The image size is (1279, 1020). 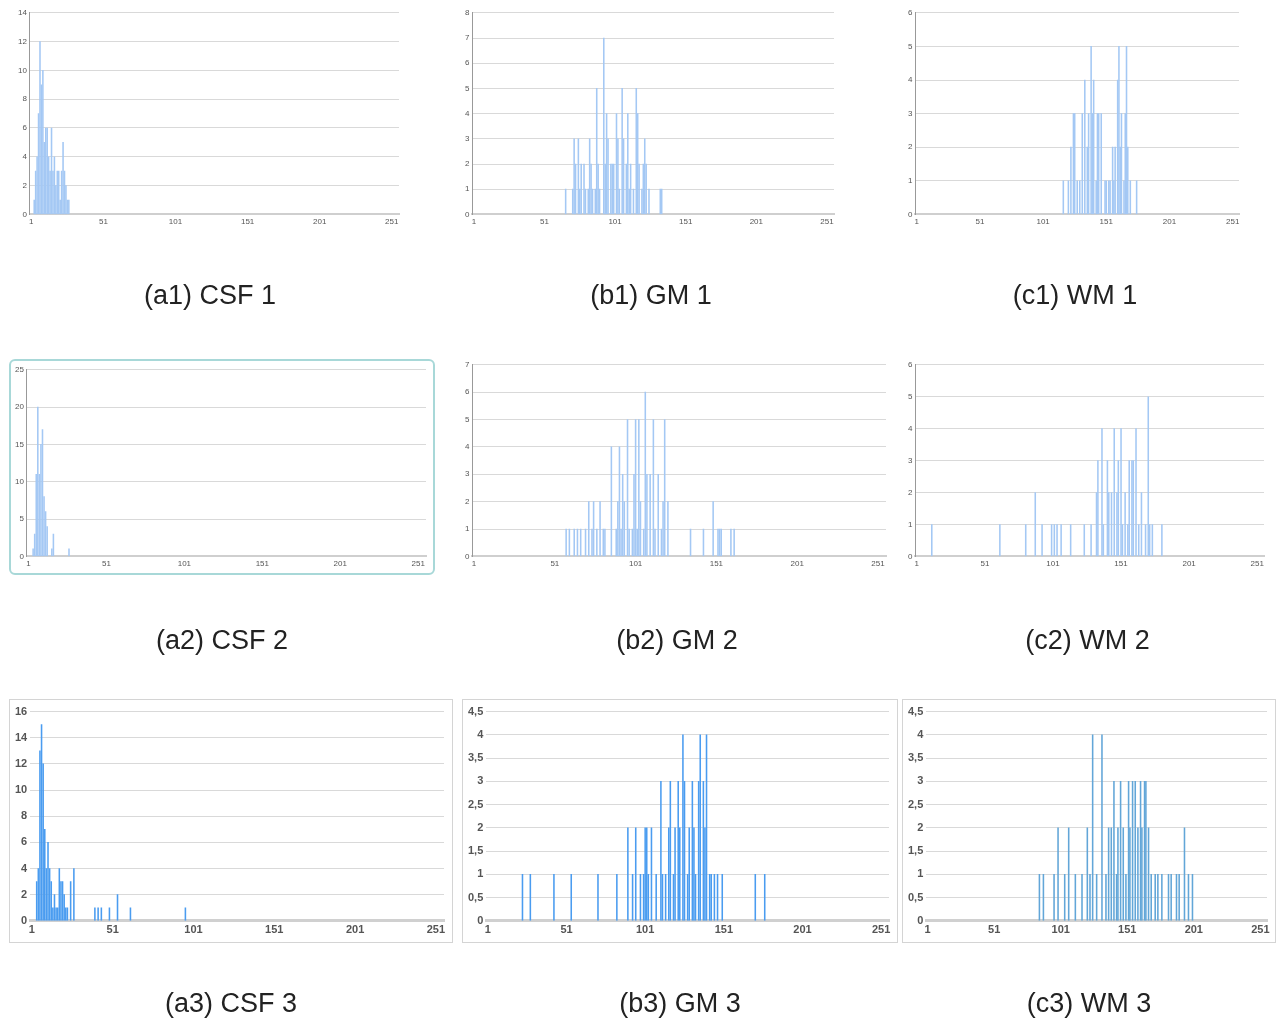 I want to click on y-tick-label: 2,5, so click(x=915, y=803).